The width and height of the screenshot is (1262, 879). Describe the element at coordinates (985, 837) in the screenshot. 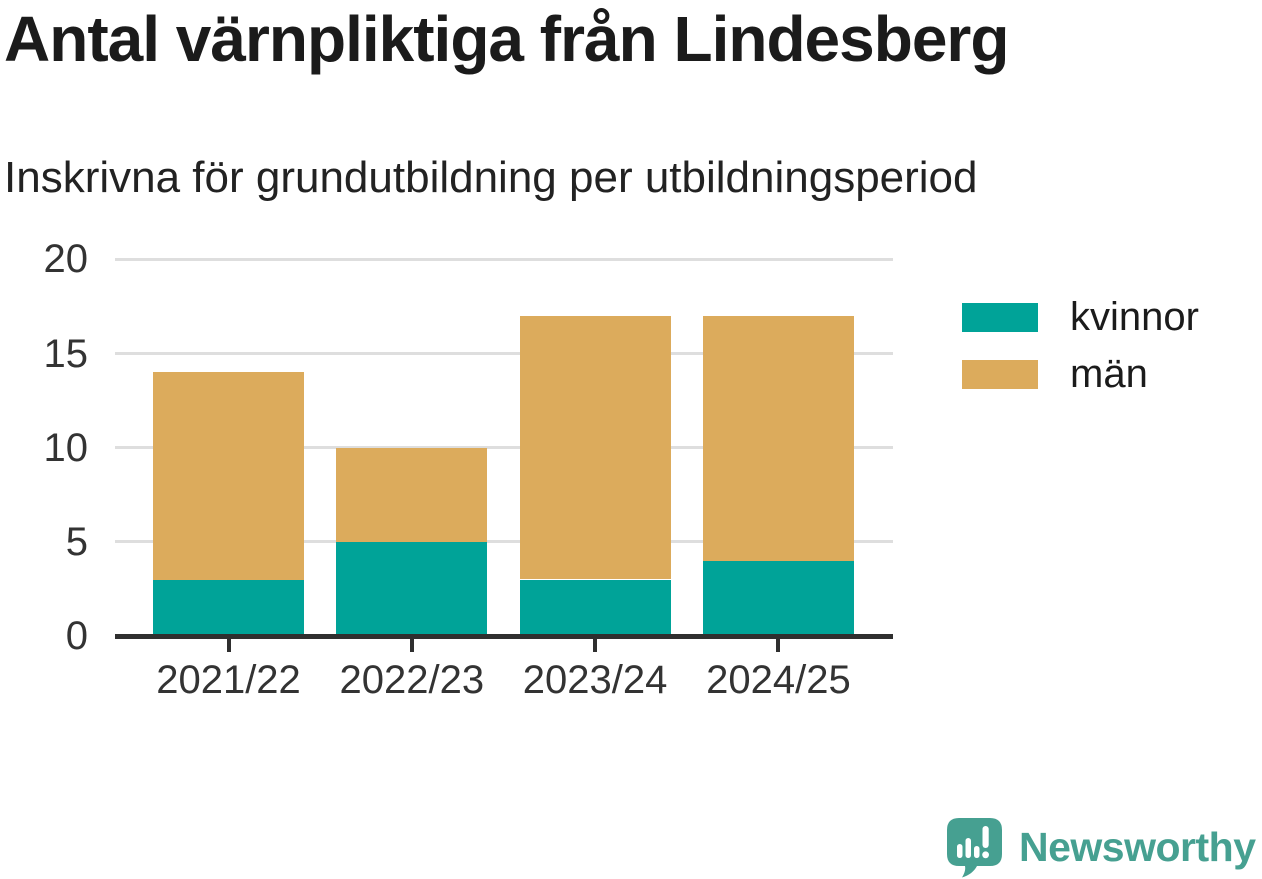

I see `logo-exclamation-bar` at that location.